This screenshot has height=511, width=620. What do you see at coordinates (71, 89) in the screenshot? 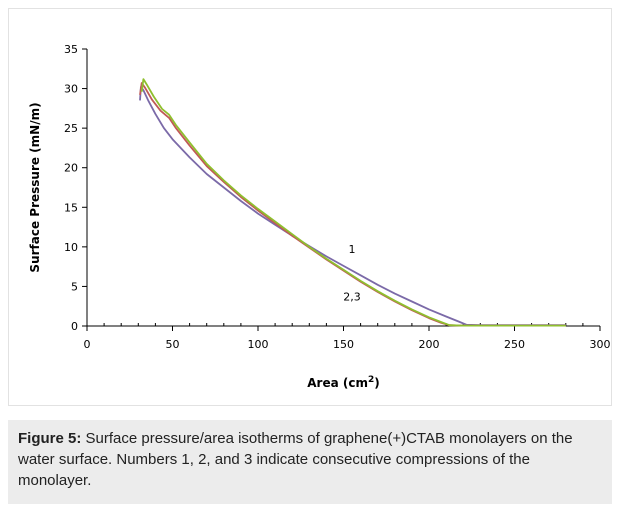
I see `y-tick-label: 30` at bounding box center [71, 89].